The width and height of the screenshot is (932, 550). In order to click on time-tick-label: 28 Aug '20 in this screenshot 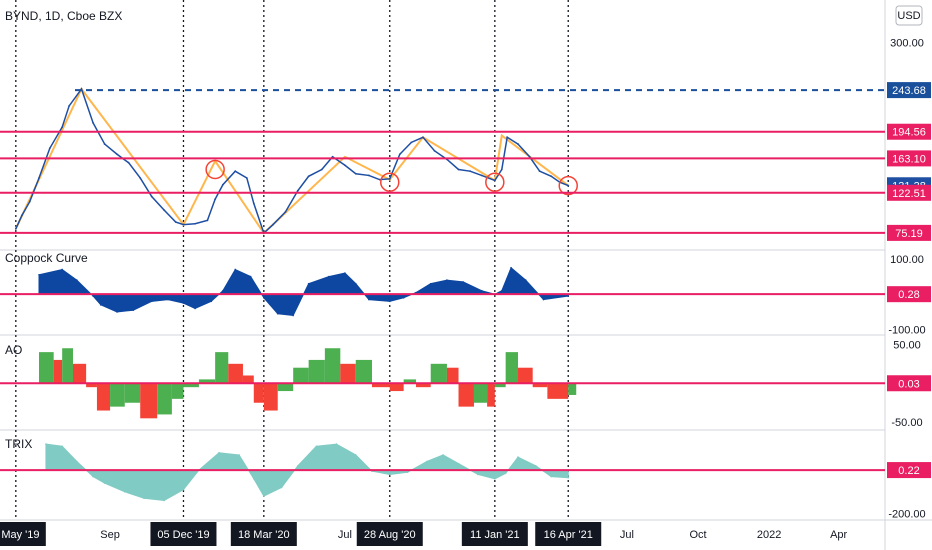, I will do `click(390, 535)`.